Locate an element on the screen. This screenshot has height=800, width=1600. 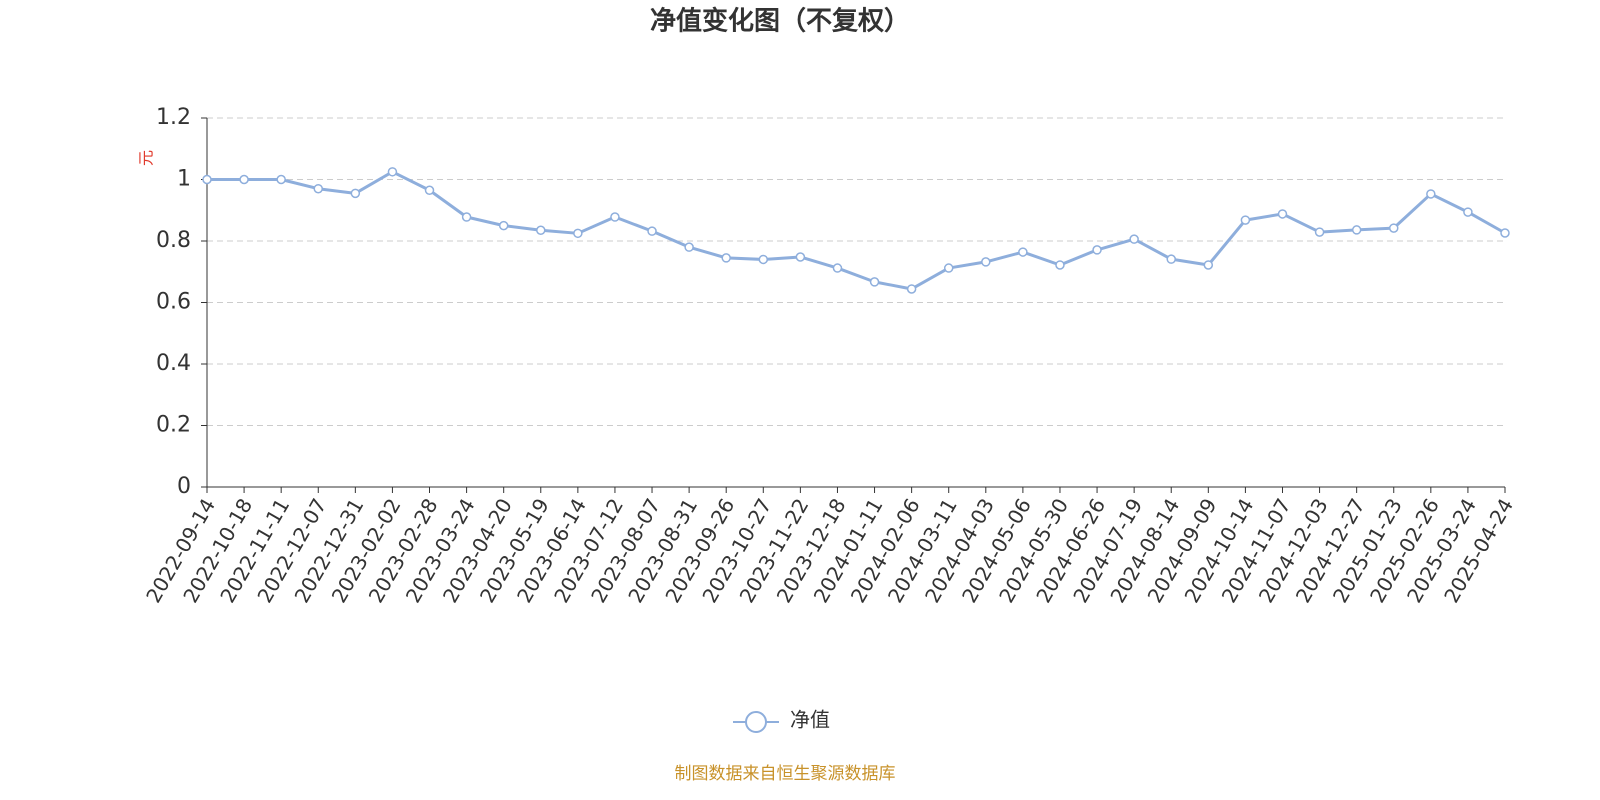
series-line is located at coordinates (856, 230).